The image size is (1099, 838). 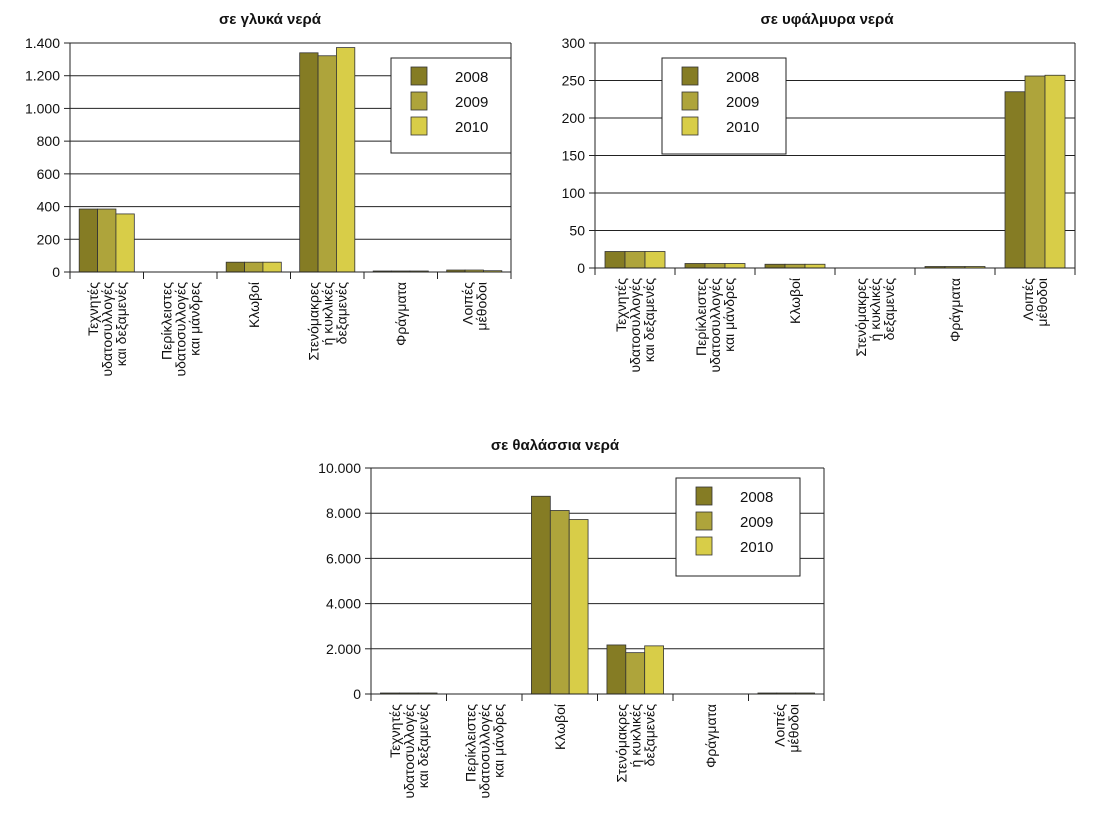 I want to click on y-tick-label: 10.000, so click(x=339, y=468).